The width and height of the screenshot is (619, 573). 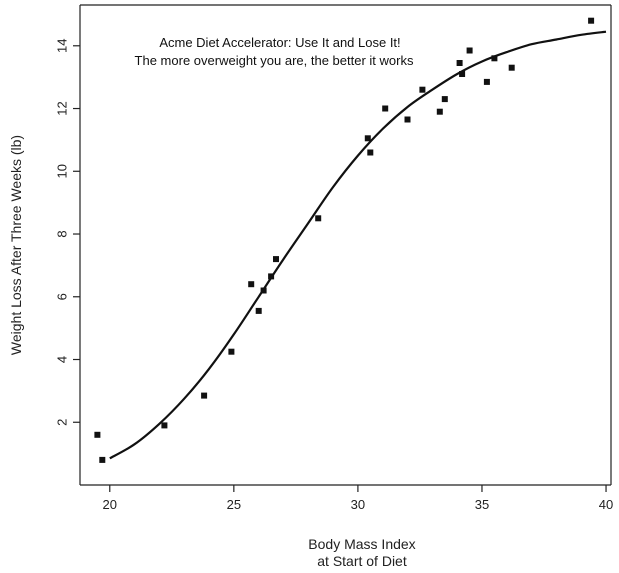 I want to click on y-axis-ticks: 2 4 6 8 10 12 14, so click(x=67, y=232).